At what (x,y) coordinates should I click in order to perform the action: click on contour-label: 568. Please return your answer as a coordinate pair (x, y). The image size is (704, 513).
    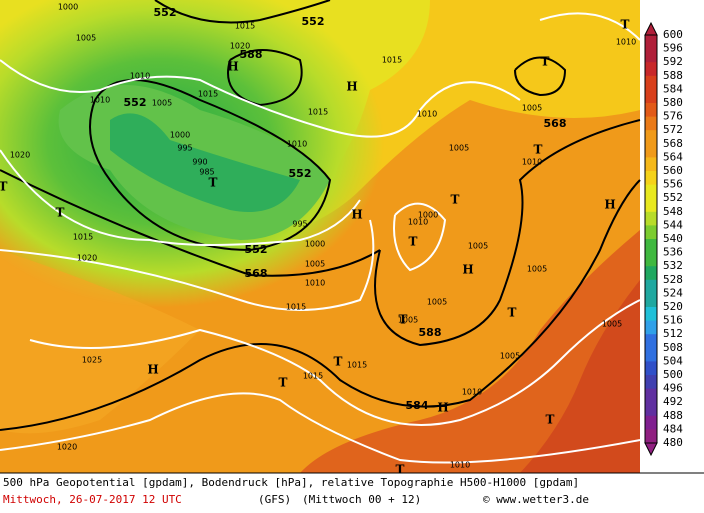
    Looking at the image, I should click on (555, 123).